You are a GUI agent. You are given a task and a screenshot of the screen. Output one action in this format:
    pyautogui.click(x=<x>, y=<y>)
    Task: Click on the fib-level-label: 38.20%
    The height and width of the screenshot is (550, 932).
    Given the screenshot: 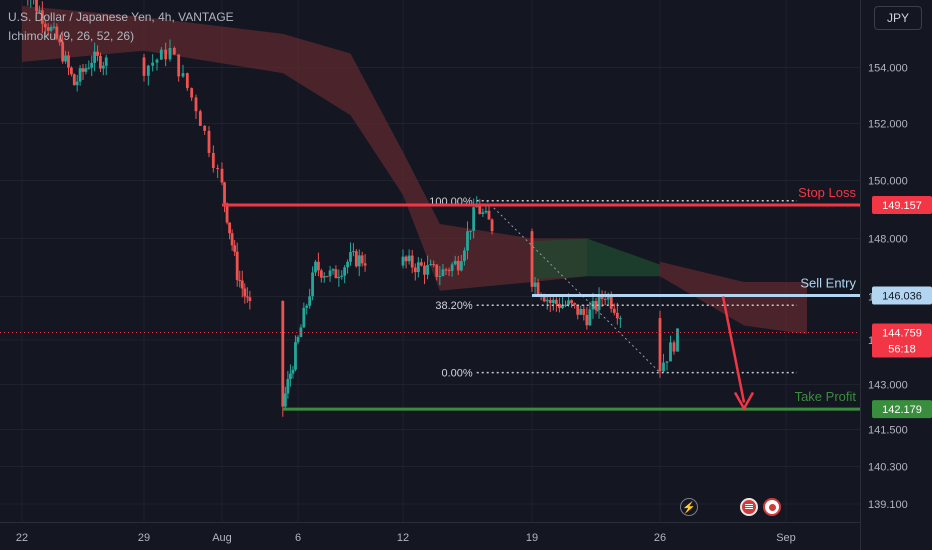 What is the action you would take?
    pyautogui.click(x=454, y=306)
    